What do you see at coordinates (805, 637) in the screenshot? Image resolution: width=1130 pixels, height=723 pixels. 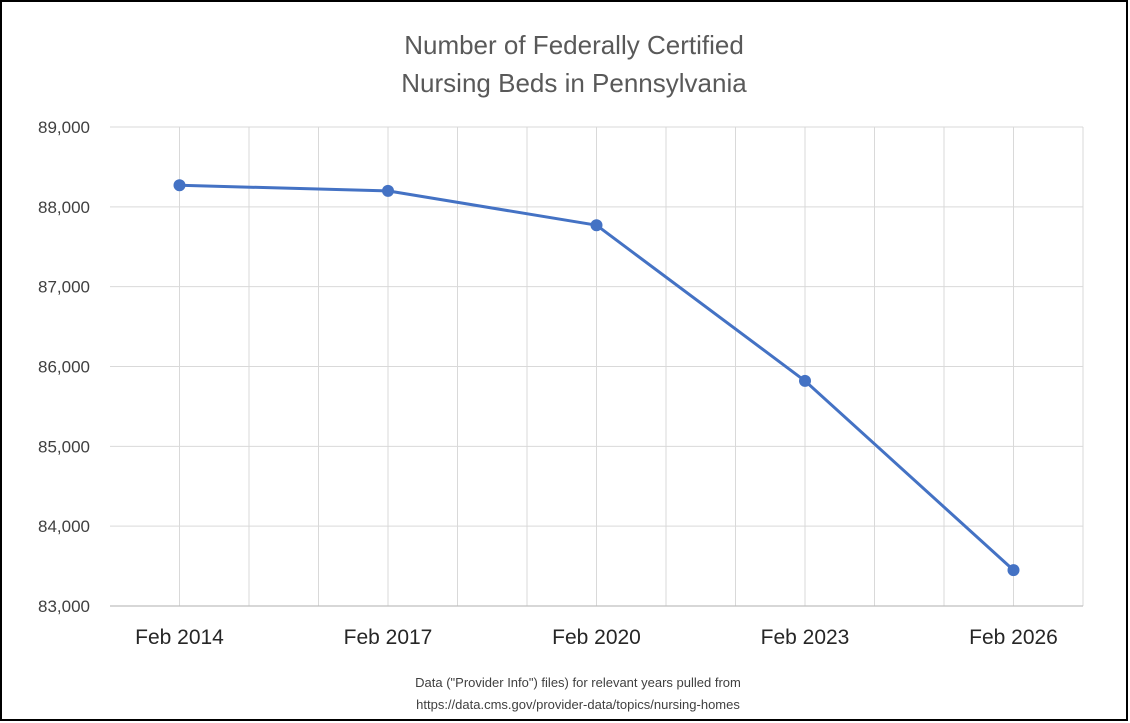 I see `x-tick-label: Feb 2023` at bounding box center [805, 637].